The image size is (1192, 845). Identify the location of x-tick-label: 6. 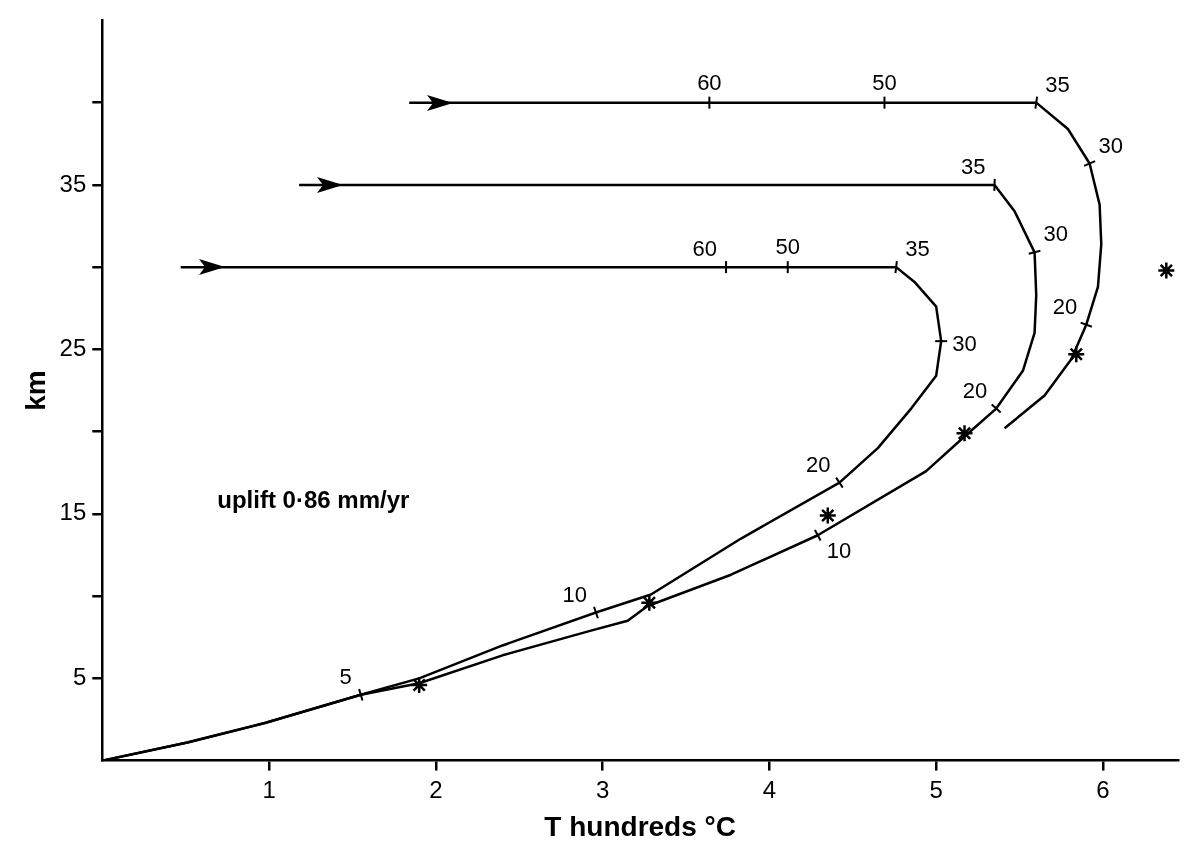
(1103, 789).